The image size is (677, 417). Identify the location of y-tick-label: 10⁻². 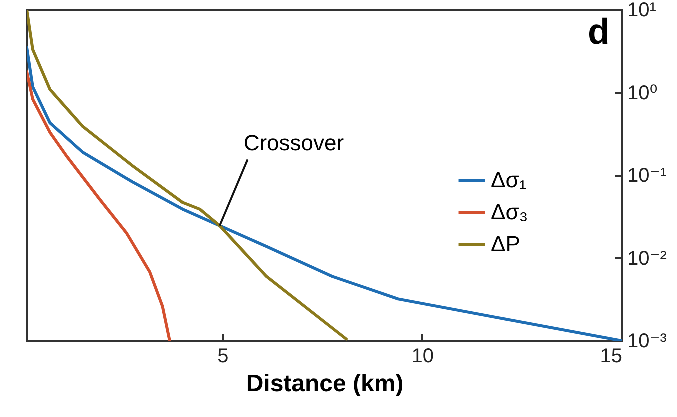
(648, 259).